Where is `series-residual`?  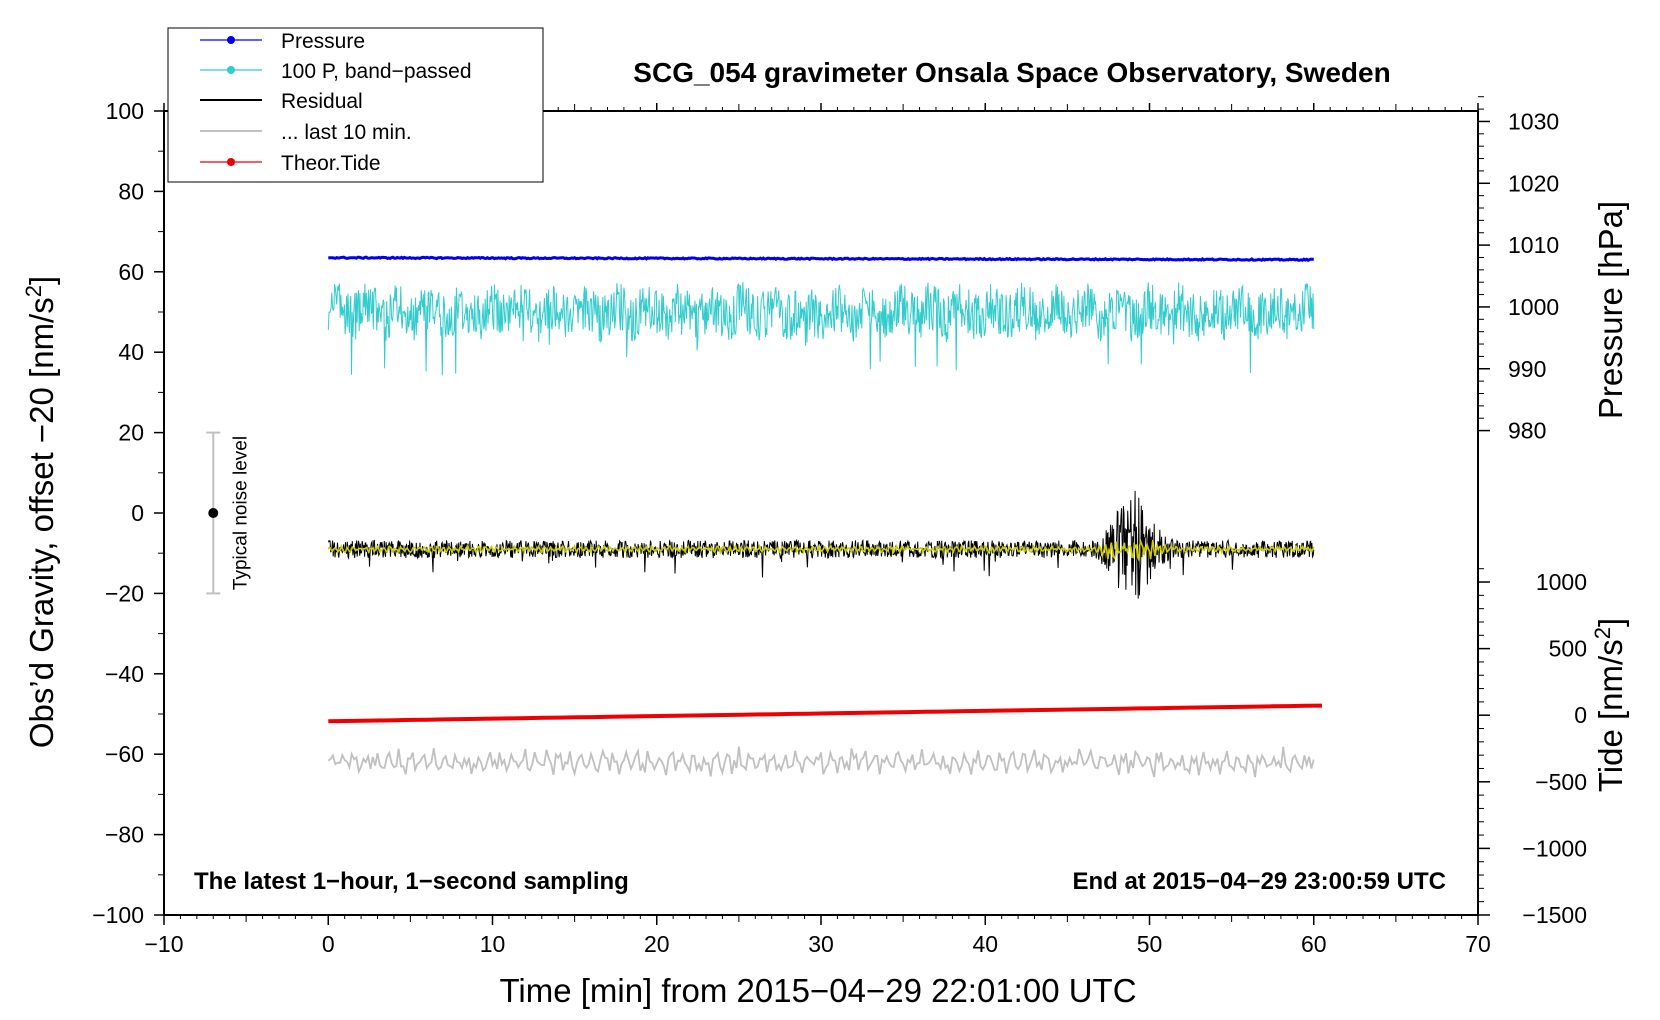 series-residual is located at coordinates (821, 544).